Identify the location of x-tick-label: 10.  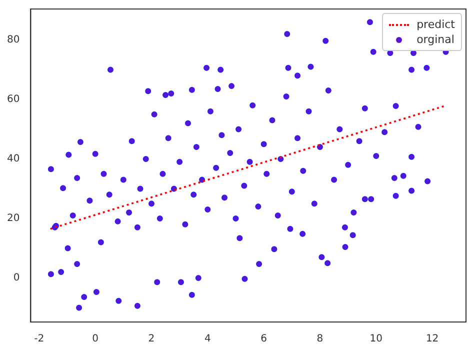
(376, 339).